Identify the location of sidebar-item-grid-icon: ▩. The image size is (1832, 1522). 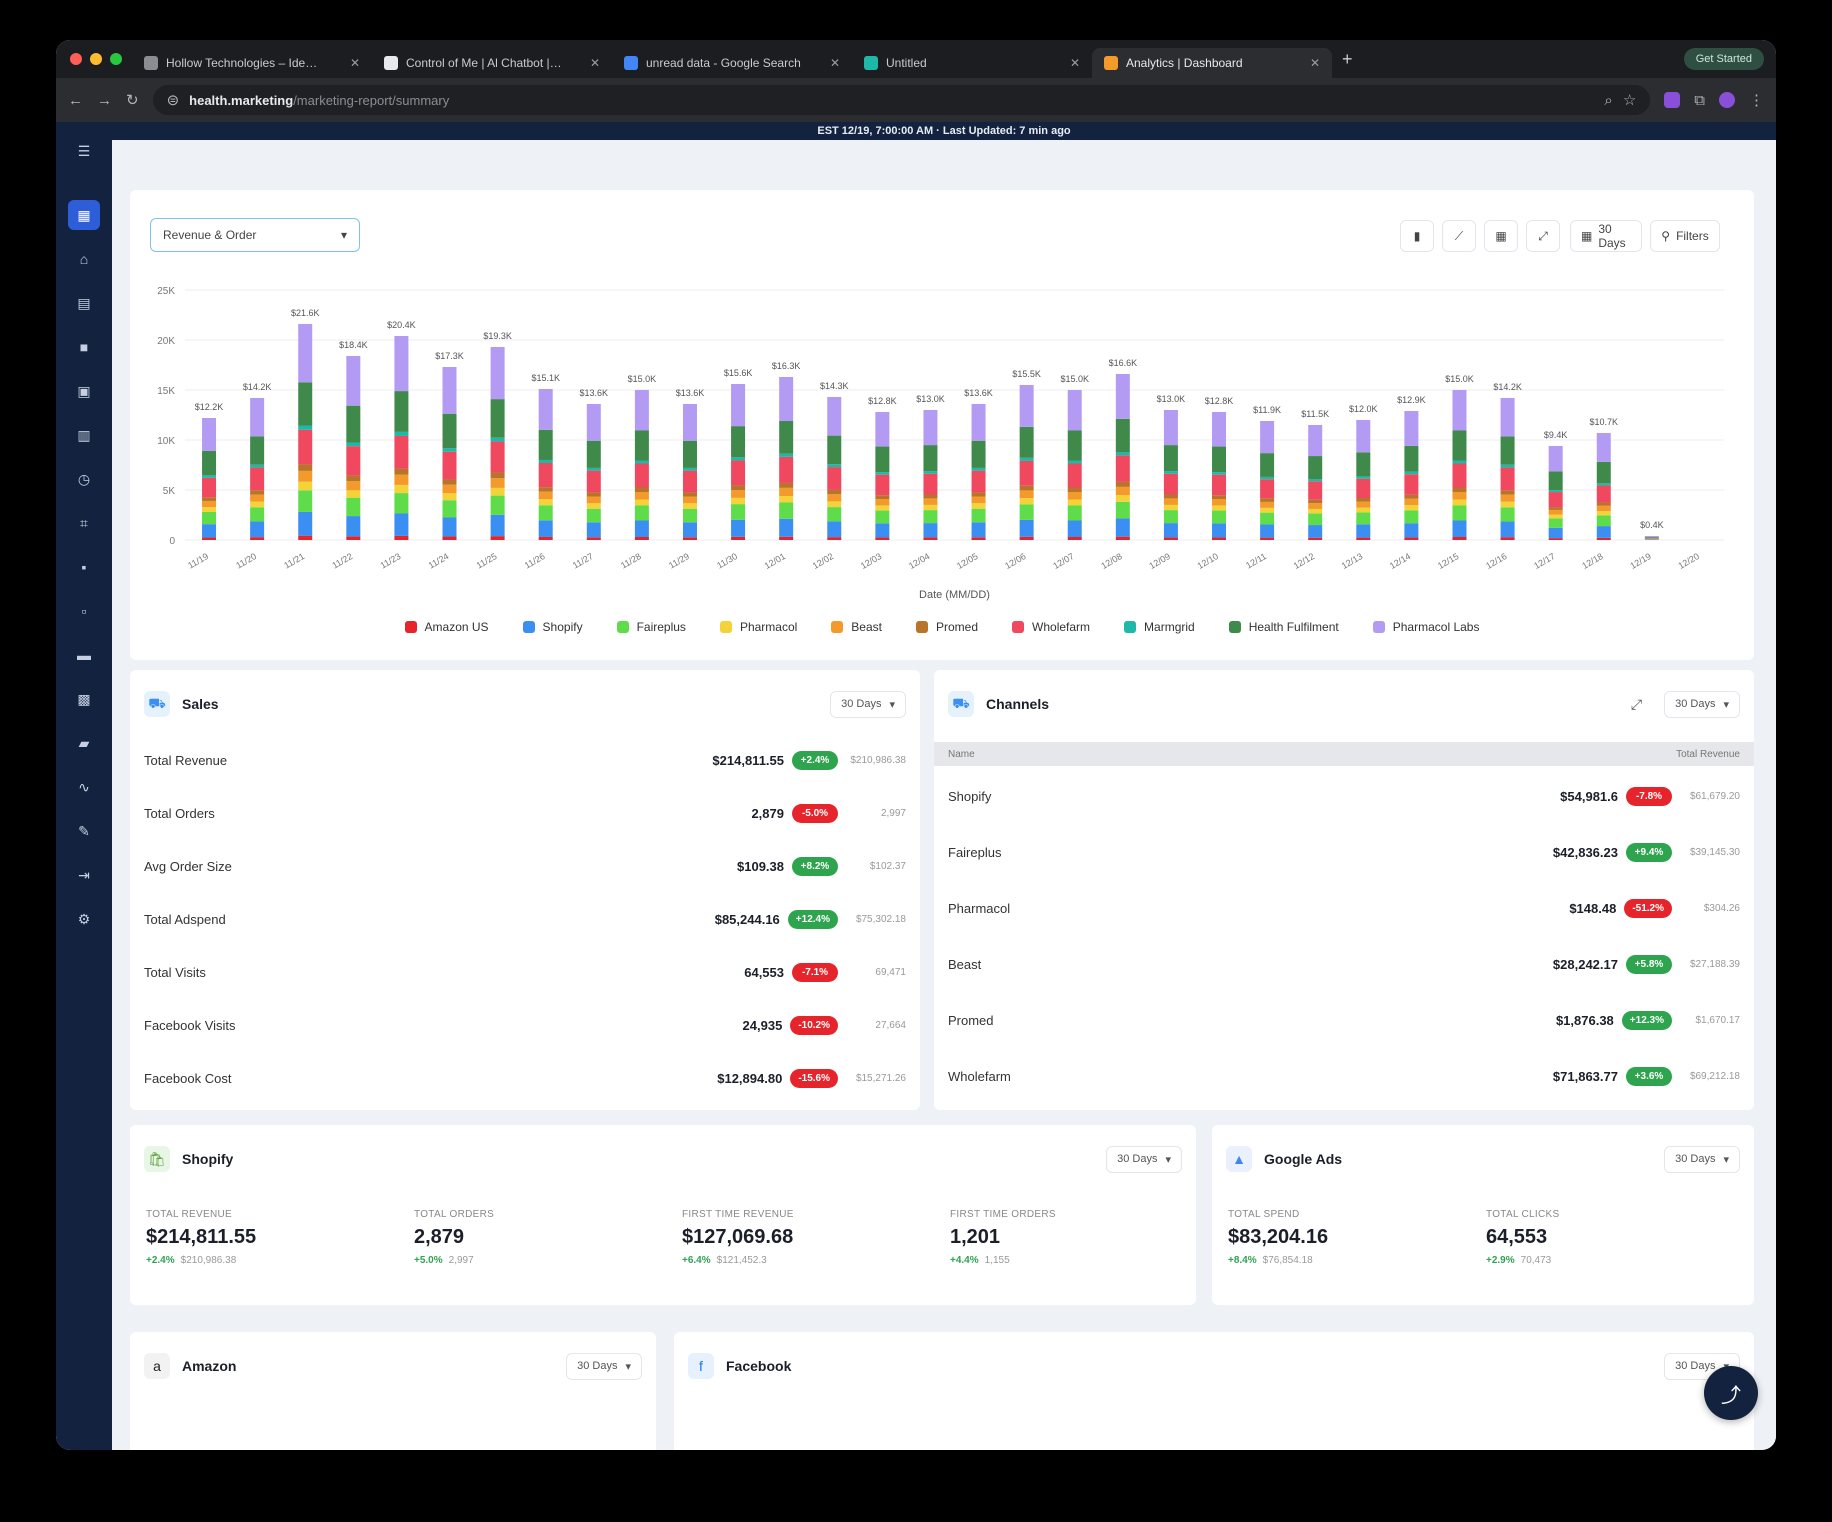
(84, 698).